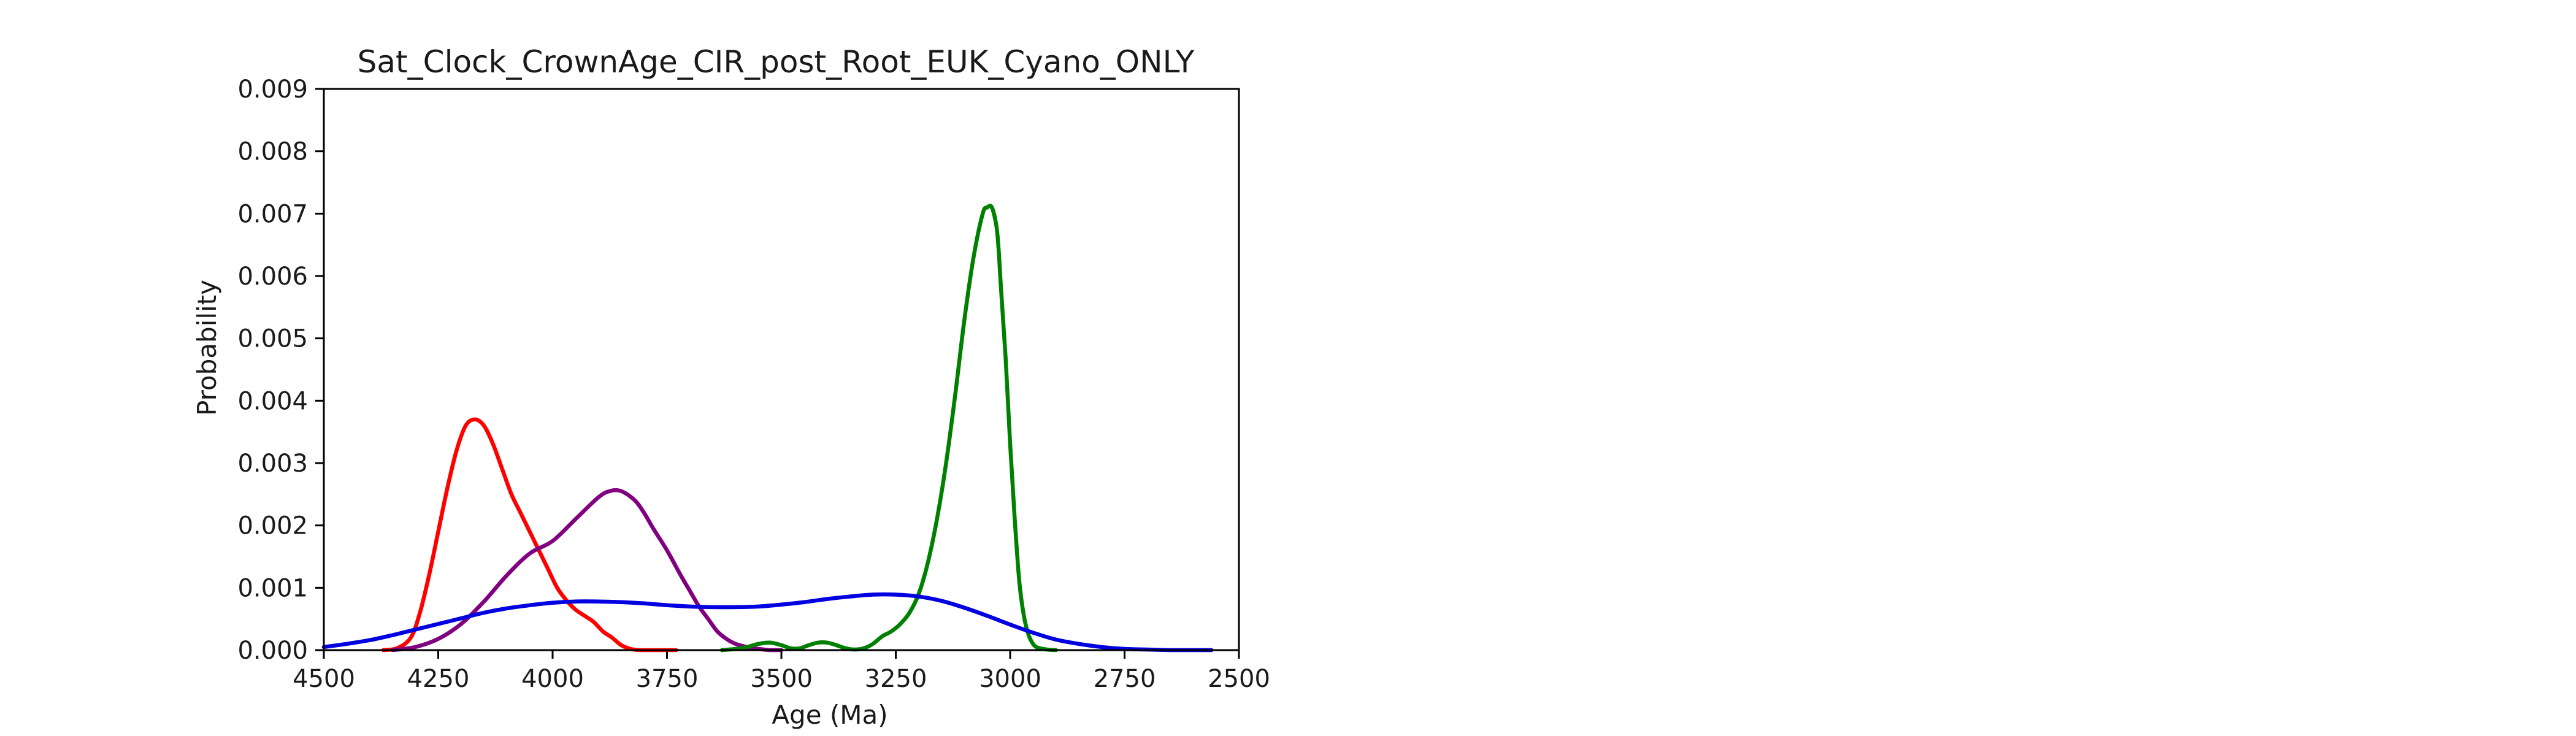  Describe the element at coordinates (272, 89) in the screenshot. I see `y-tick-label: 0.009` at that location.